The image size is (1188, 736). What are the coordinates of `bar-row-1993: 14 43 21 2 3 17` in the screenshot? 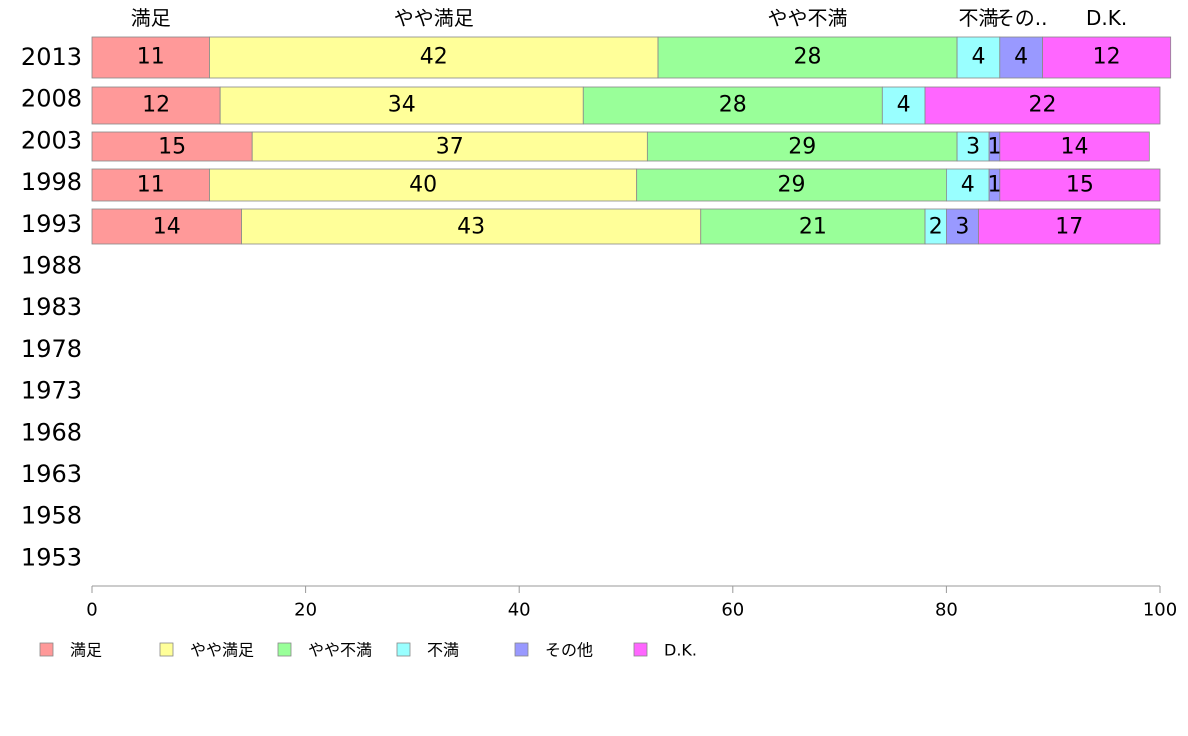 It's located at (626, 226).